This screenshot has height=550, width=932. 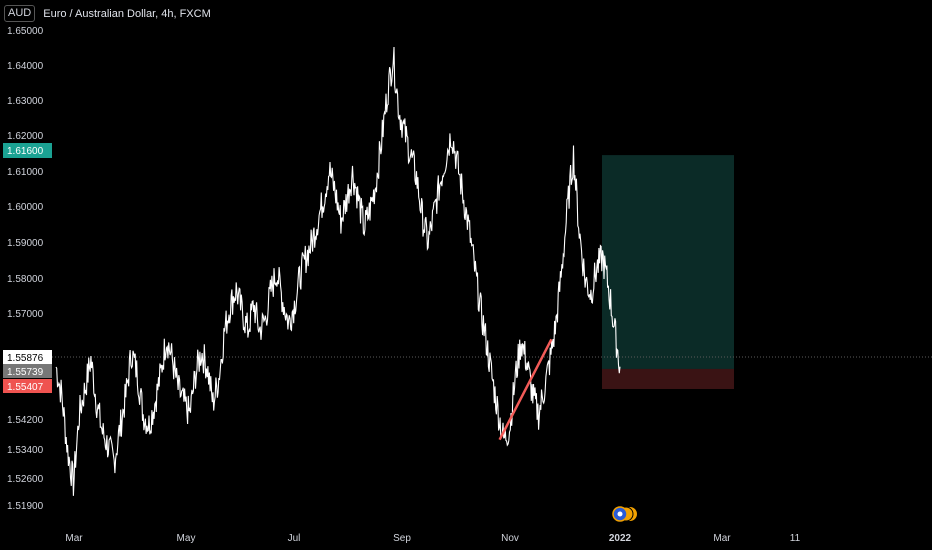 I want to click on x-tick: Jul, so click(x=294, y=538).